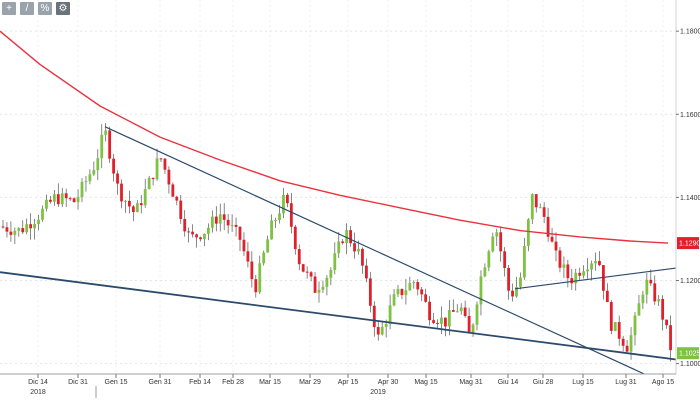 The height and width of the screenshot is (400, 700). I want to click on x-tick-label: Apr 30, so click(388, 382).